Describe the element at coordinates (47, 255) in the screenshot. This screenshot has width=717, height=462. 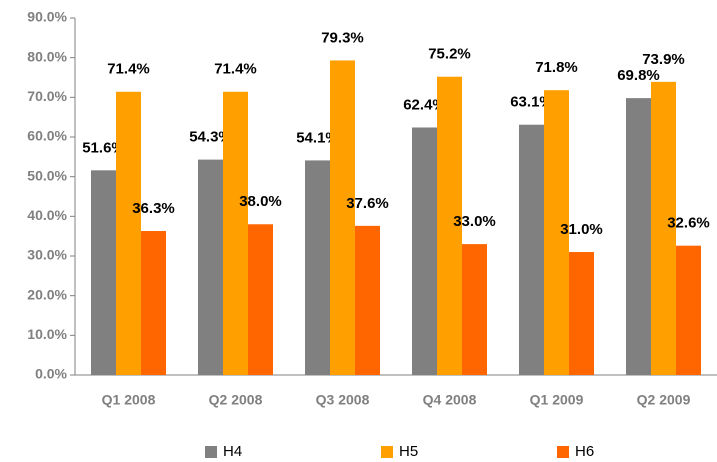
I see `y-tick-label: 30.0%` at that location.